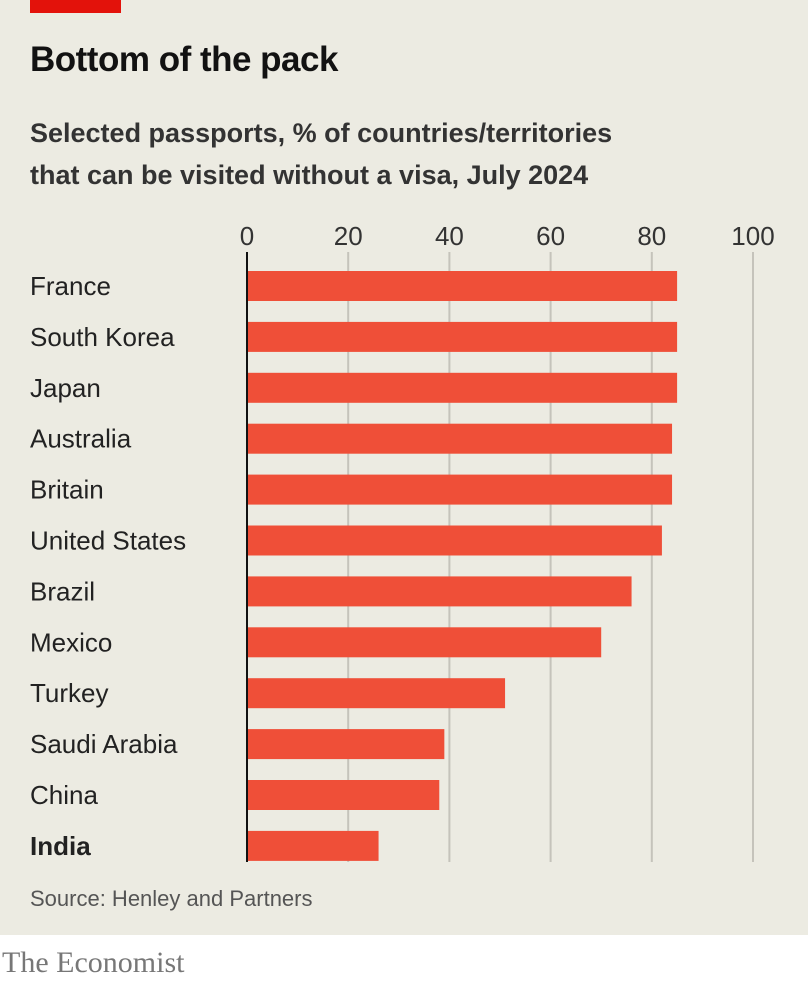 Image resolution: width=808 pixels, height=1000 pixels. Describe the element at coordinates (67, 490) in the screenshot. I see `category-label: Britain` at that location.